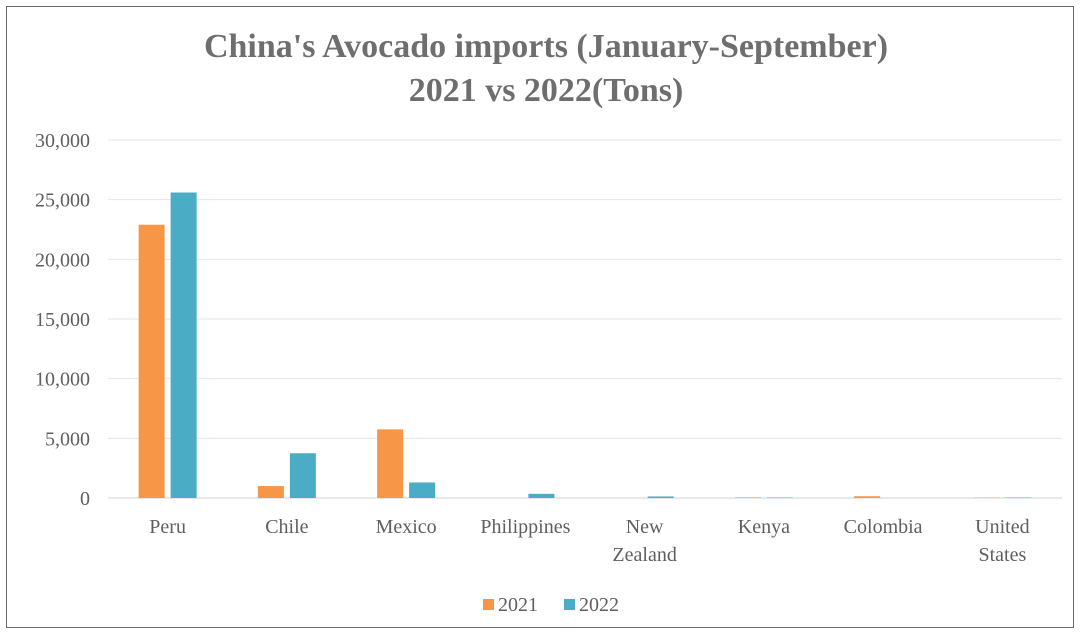 The width and height of the screenshot is (1081, 634). What do you see at coordinates (644, 541) in the screenshot?
I see `x-category-label: New Zealand` at bounding box center [644, 541].